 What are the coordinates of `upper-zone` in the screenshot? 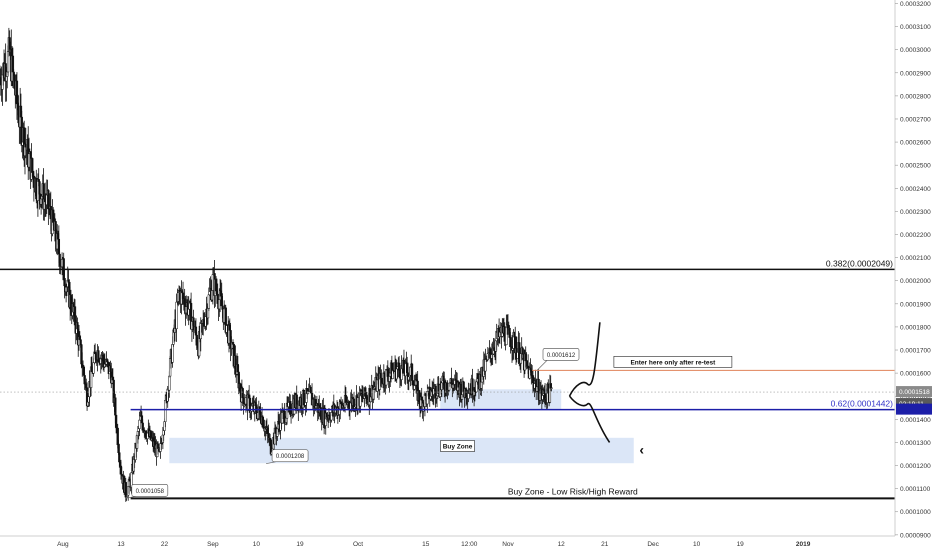 It's located at (501, 400).